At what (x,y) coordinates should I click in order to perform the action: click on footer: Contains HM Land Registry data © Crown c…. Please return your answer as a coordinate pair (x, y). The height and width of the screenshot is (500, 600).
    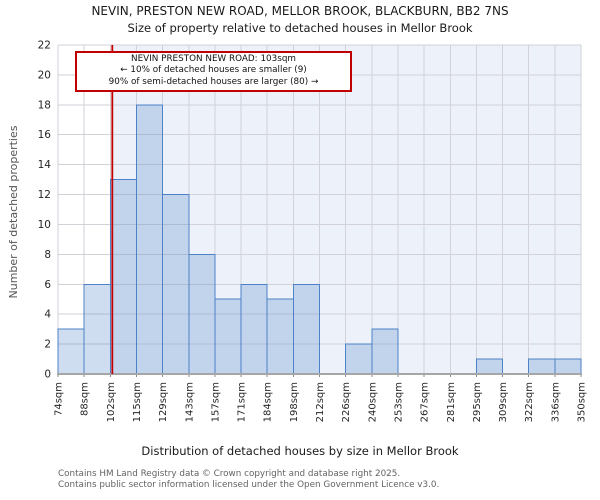
    Looking at the image, I should click on (248, 479).